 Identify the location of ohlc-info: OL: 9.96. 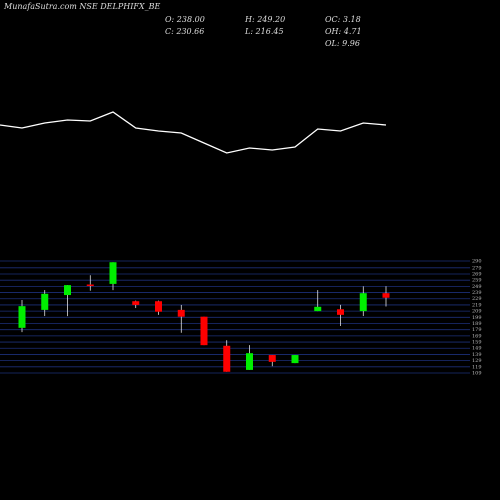
(342, 43).